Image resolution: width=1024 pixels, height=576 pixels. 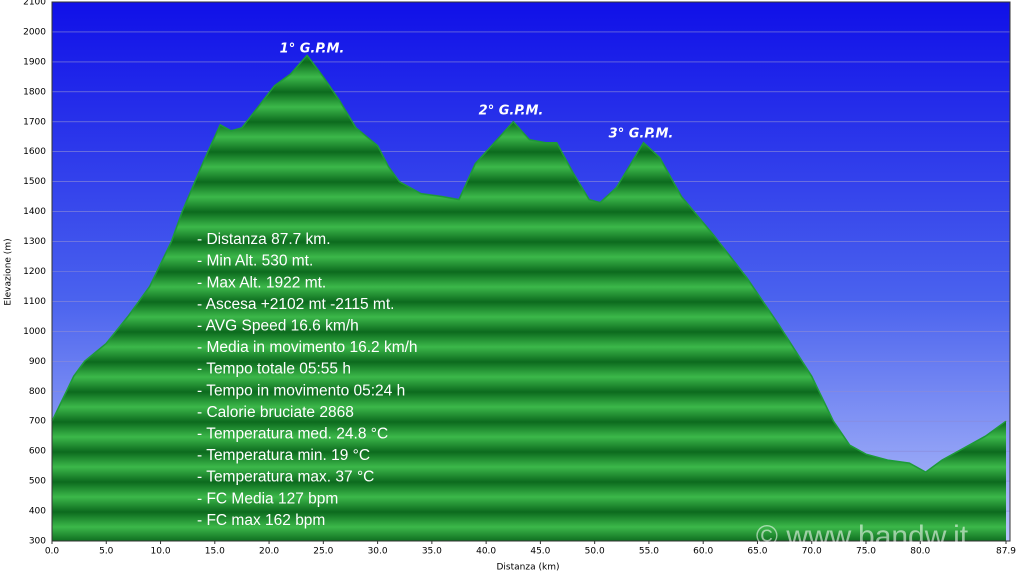 I want to click on stat-line: - Distanza 87.7 km., so click(x=264, y=239).